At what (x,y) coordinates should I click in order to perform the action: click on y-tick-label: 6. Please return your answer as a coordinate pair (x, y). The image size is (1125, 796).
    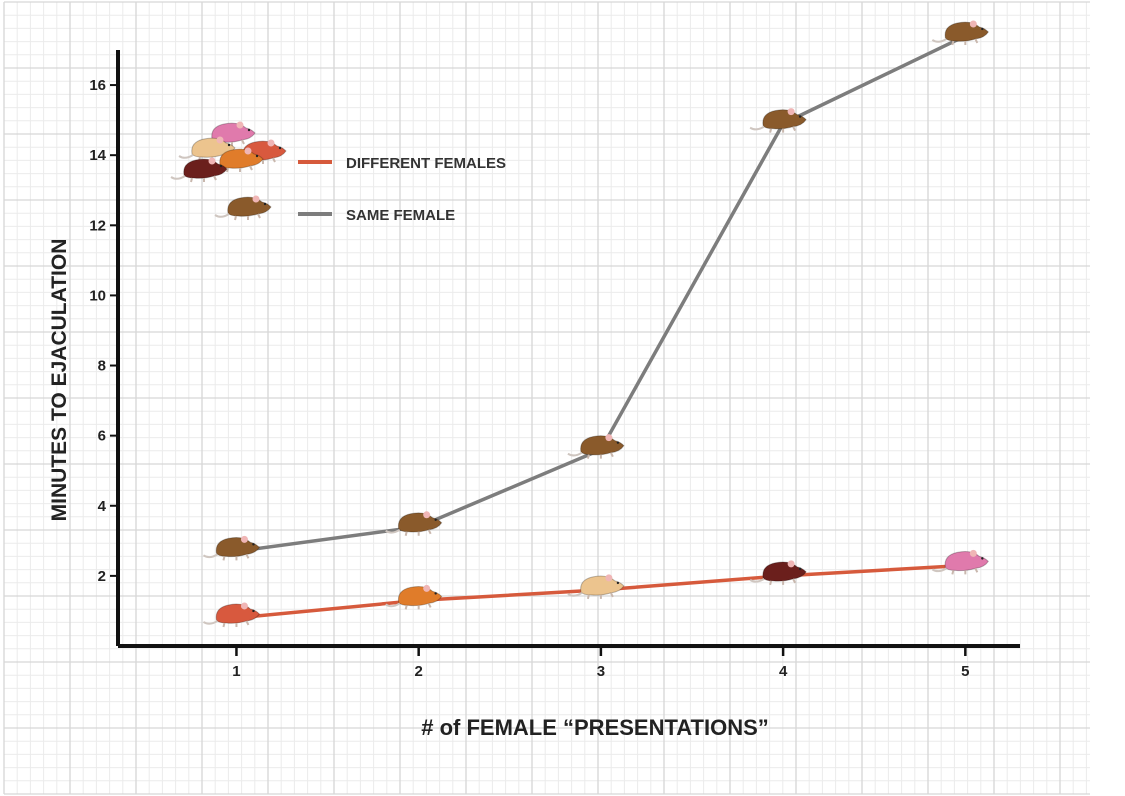
    Looking at the image, I should click on (102, 436).